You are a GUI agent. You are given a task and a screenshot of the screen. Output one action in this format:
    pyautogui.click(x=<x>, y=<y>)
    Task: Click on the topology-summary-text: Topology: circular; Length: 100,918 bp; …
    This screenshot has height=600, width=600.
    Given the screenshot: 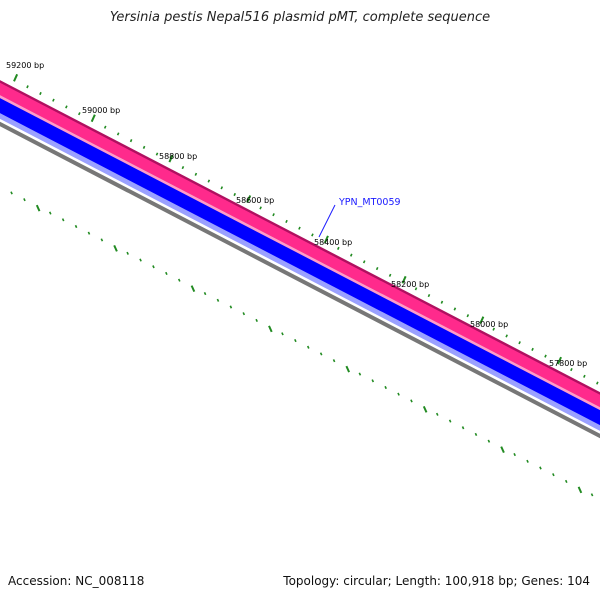 What is the action you would take?
    pyautogui.click(x=436, y=581)
    